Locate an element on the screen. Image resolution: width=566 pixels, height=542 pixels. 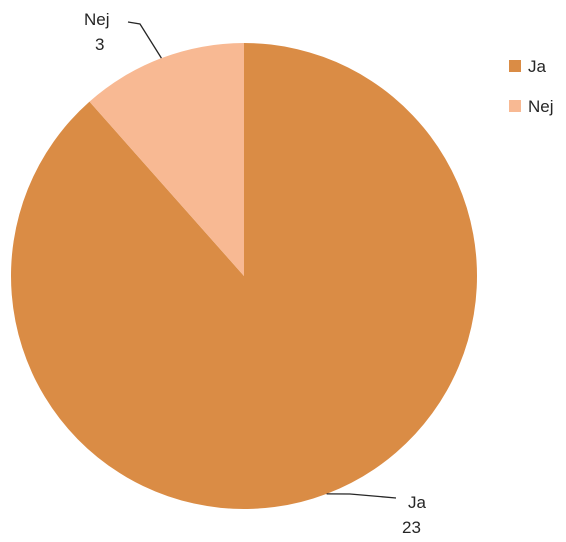
legend-label-ja: Ja is located at coordinates (537, 66).